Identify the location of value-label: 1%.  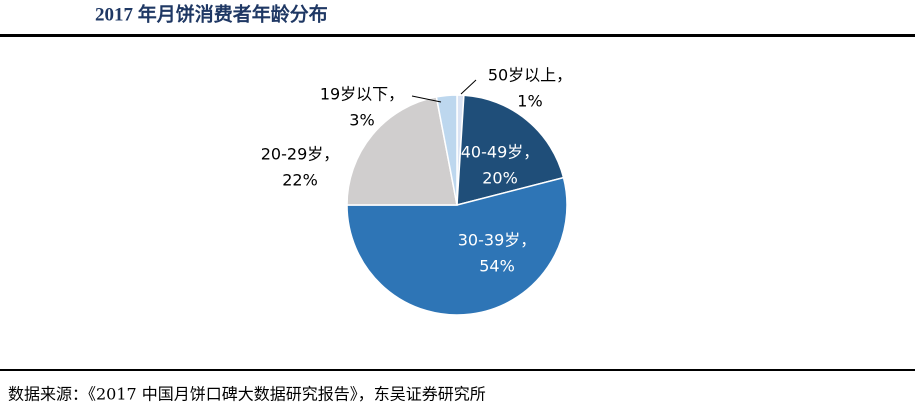
(529, 101).